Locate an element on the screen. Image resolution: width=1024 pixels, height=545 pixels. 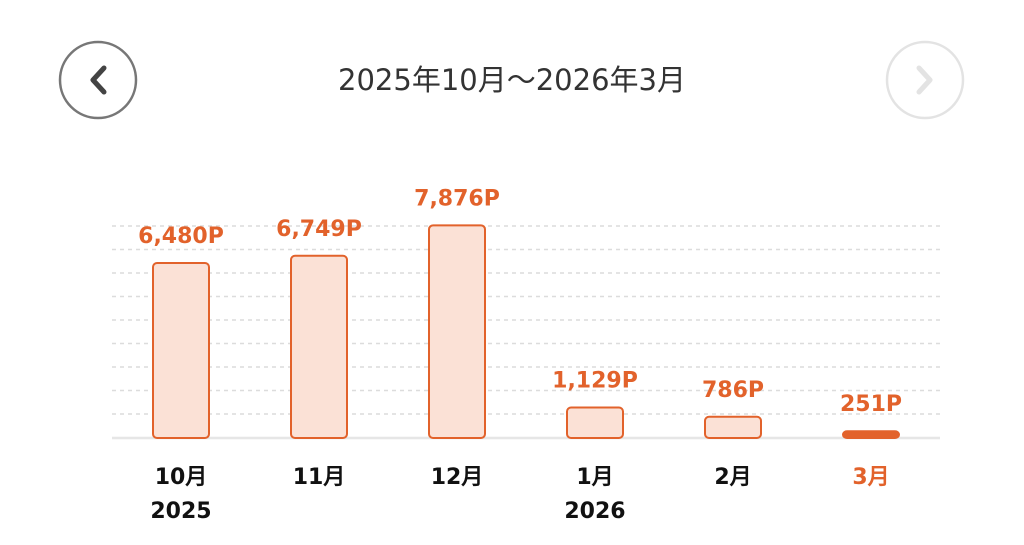
prev-circle is located at coordinates (98, 80).